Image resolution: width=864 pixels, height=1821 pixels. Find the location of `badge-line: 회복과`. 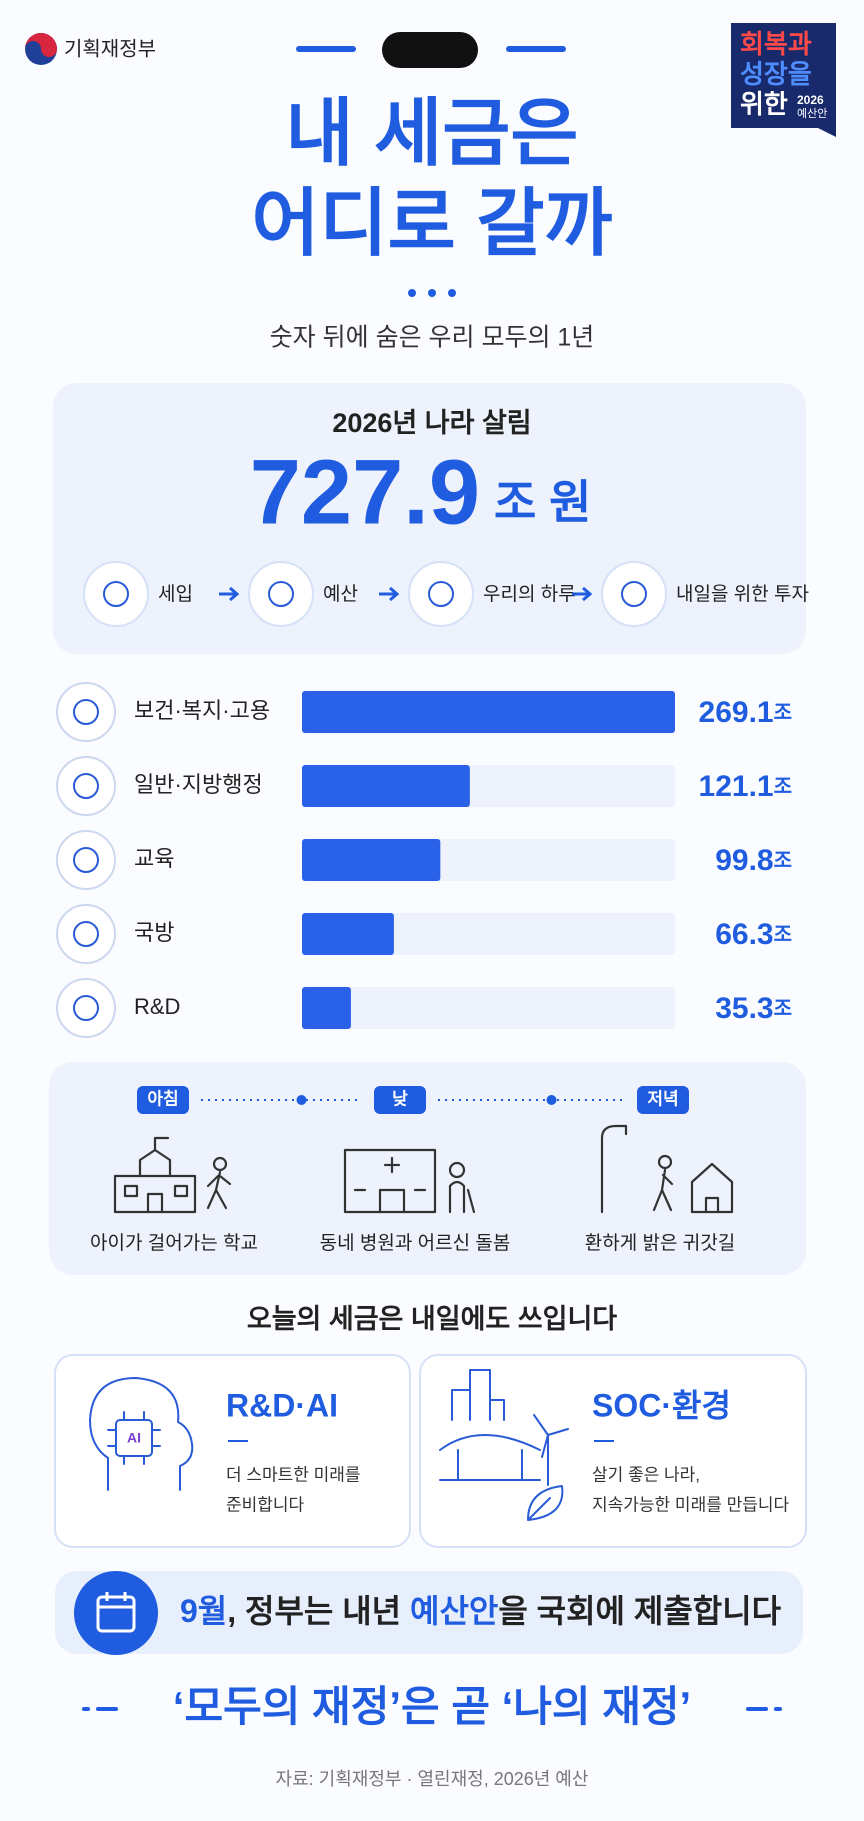

badge-line: 회복과 is located at coordinates (776, 44).